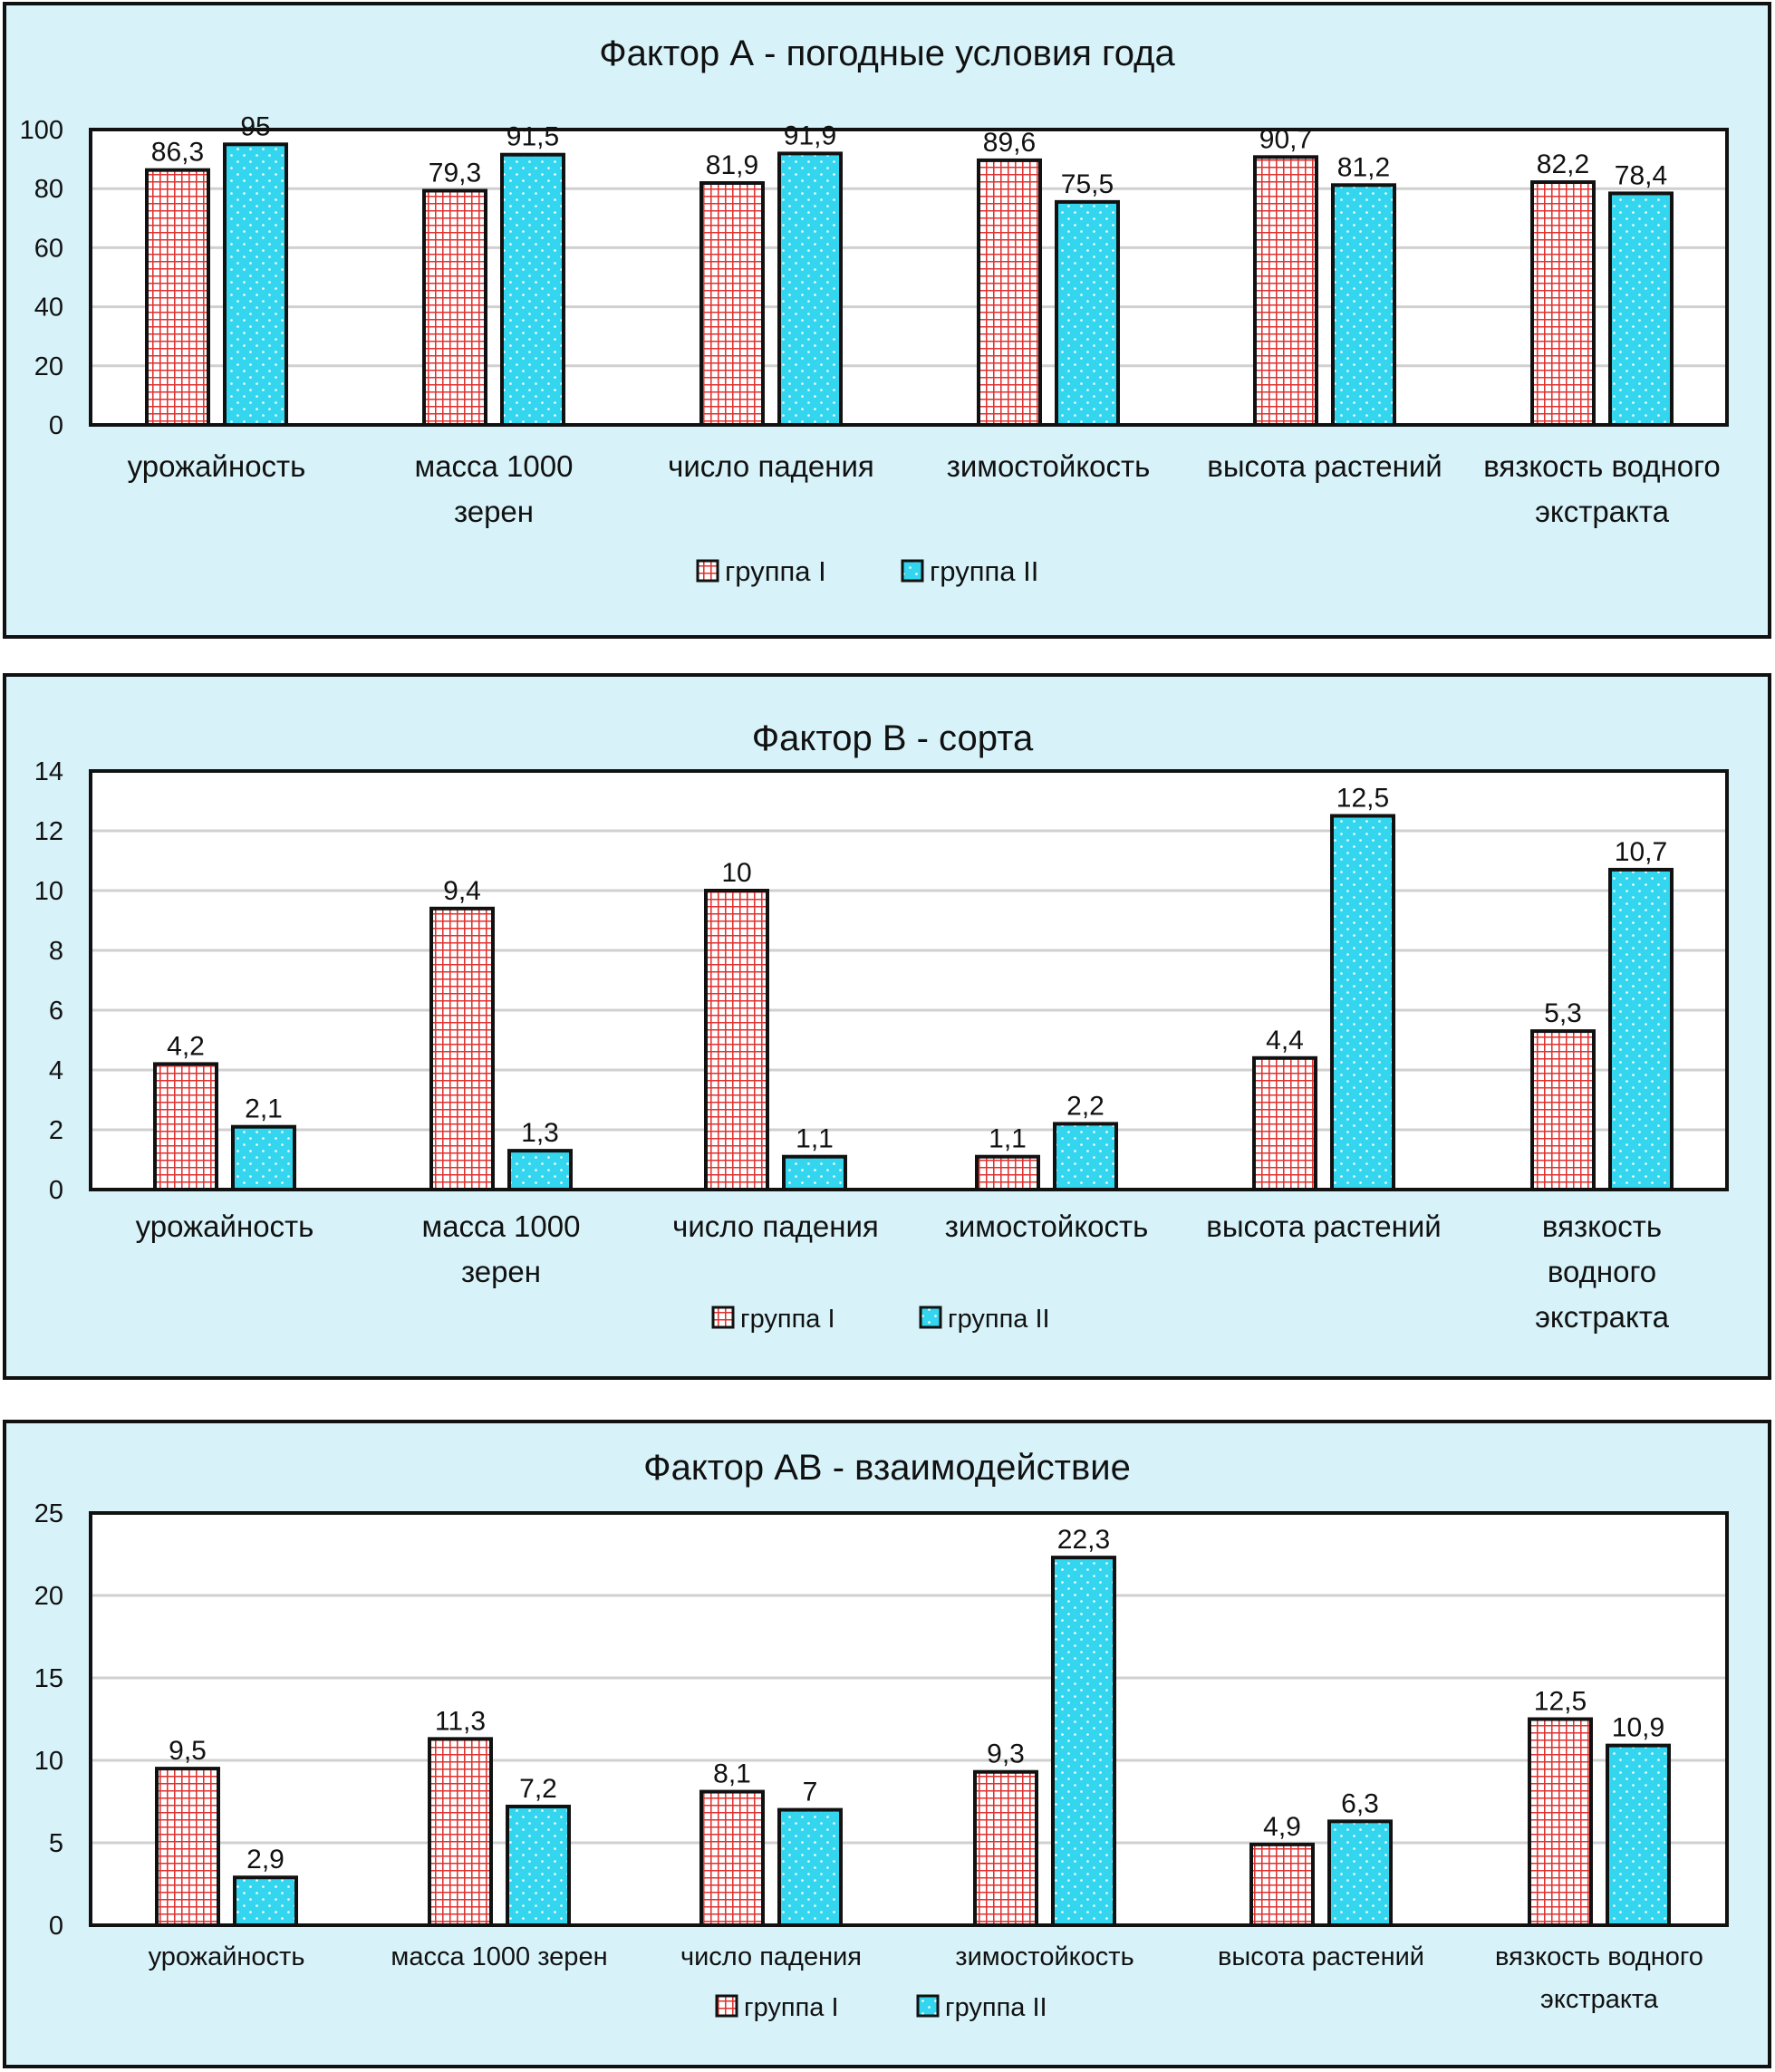  I want to click on category-label: высота растений, so click(1321, 1956).